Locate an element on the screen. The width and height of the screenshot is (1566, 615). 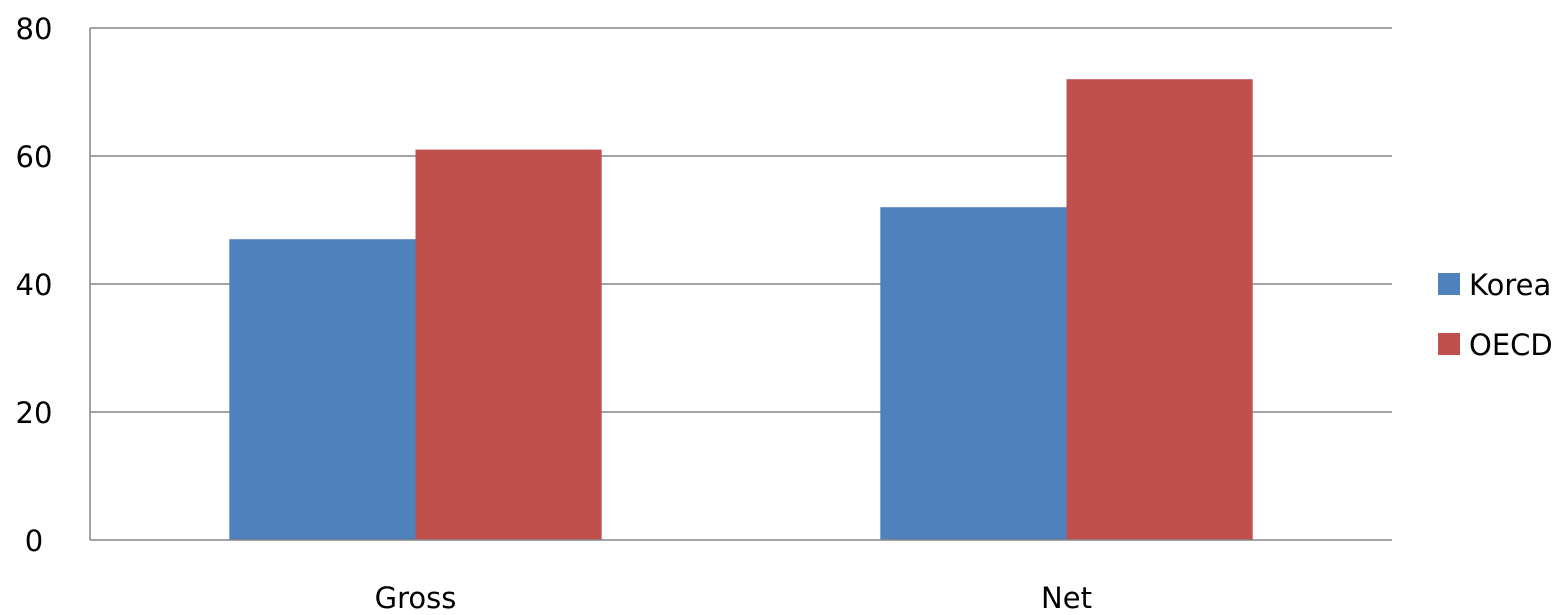
y-tick-labels: 0 20 40 60 80 is located at coordinates (34, 285).